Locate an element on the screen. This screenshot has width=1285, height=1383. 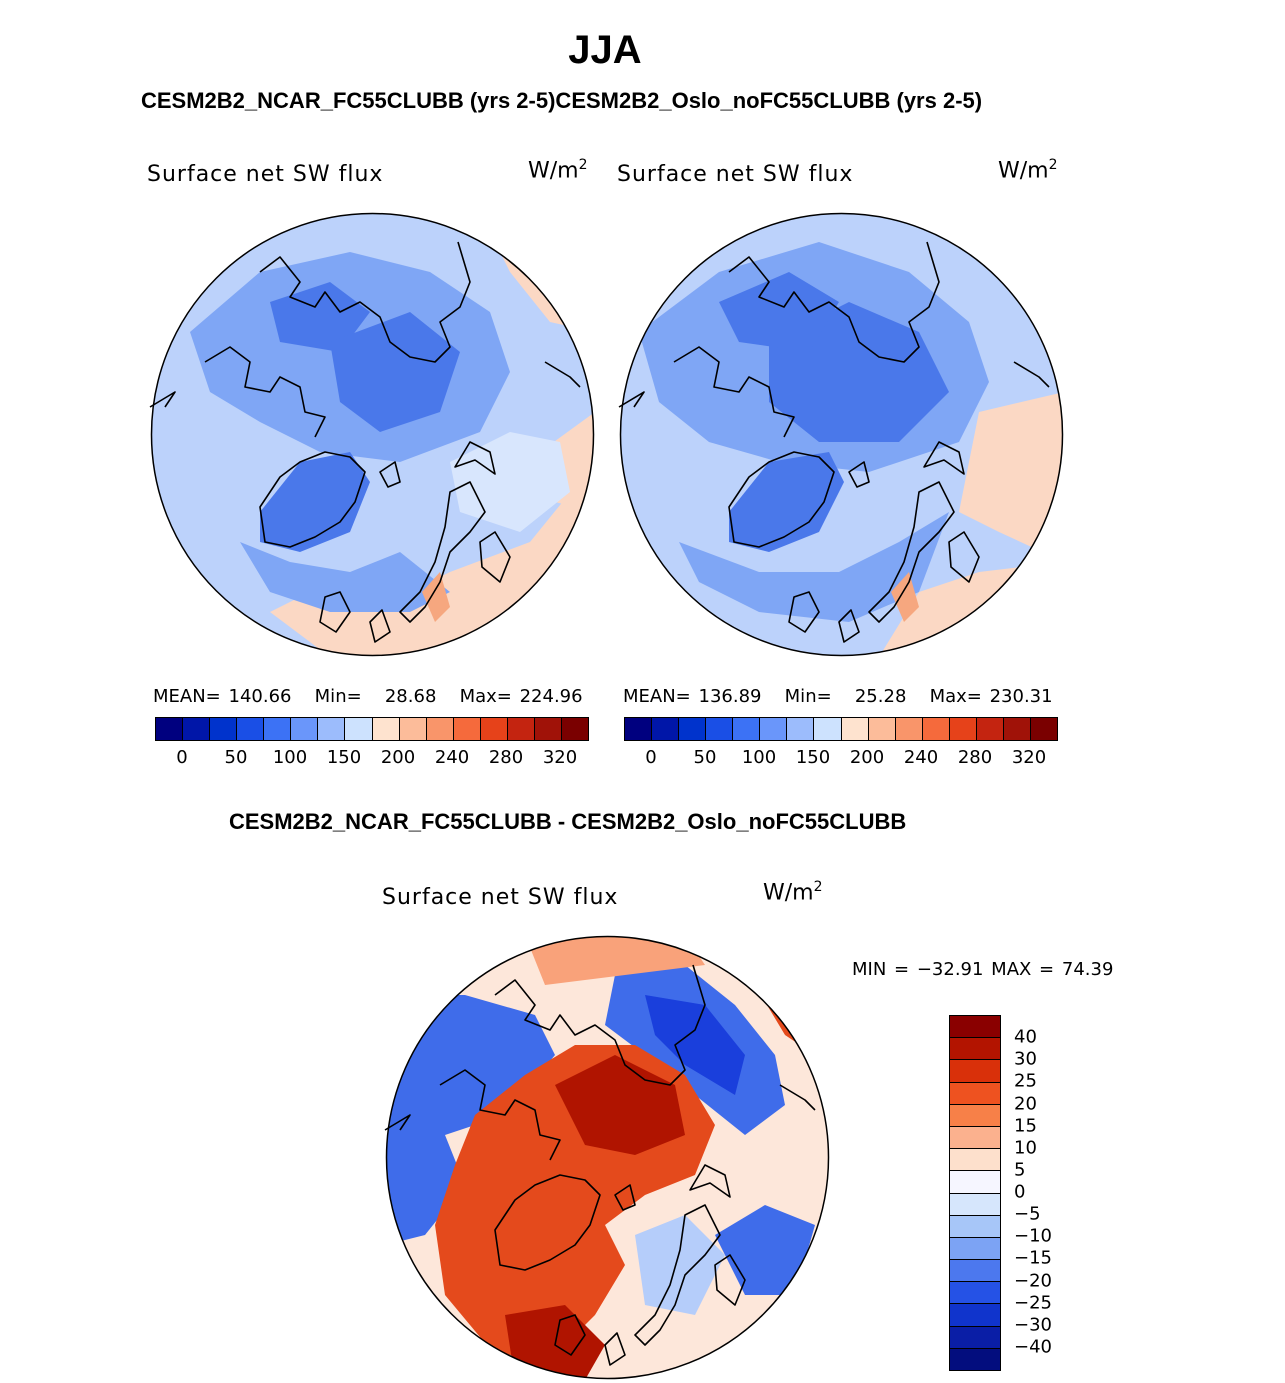
colorbar-tick-label: −5 is located at coordinates (1027, 1214).